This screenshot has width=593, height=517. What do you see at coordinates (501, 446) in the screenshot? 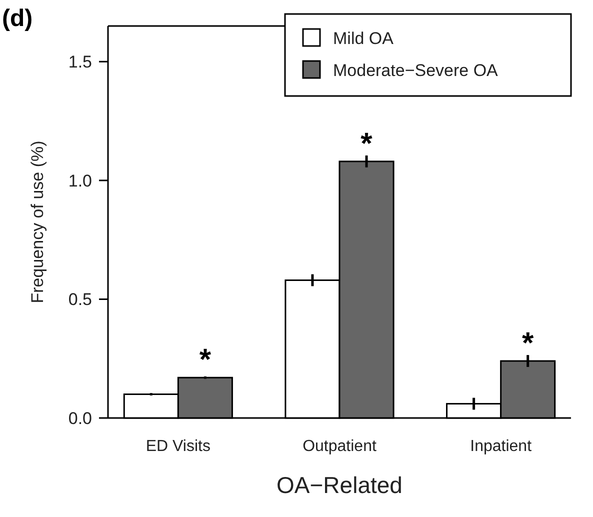
I see `x-tick-label: Inpatient` at bounding box center [501, 446].